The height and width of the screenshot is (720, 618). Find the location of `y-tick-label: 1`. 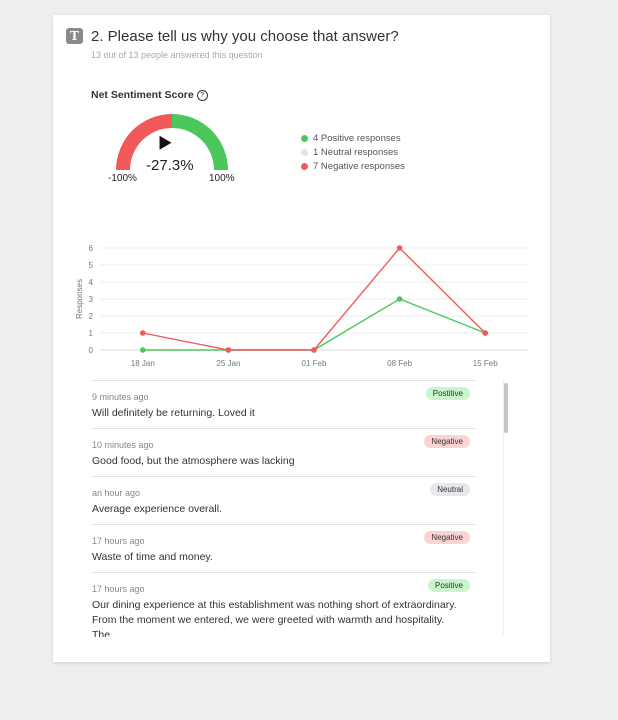

y-tick-label: 1 is located at coordinates (91, 333).